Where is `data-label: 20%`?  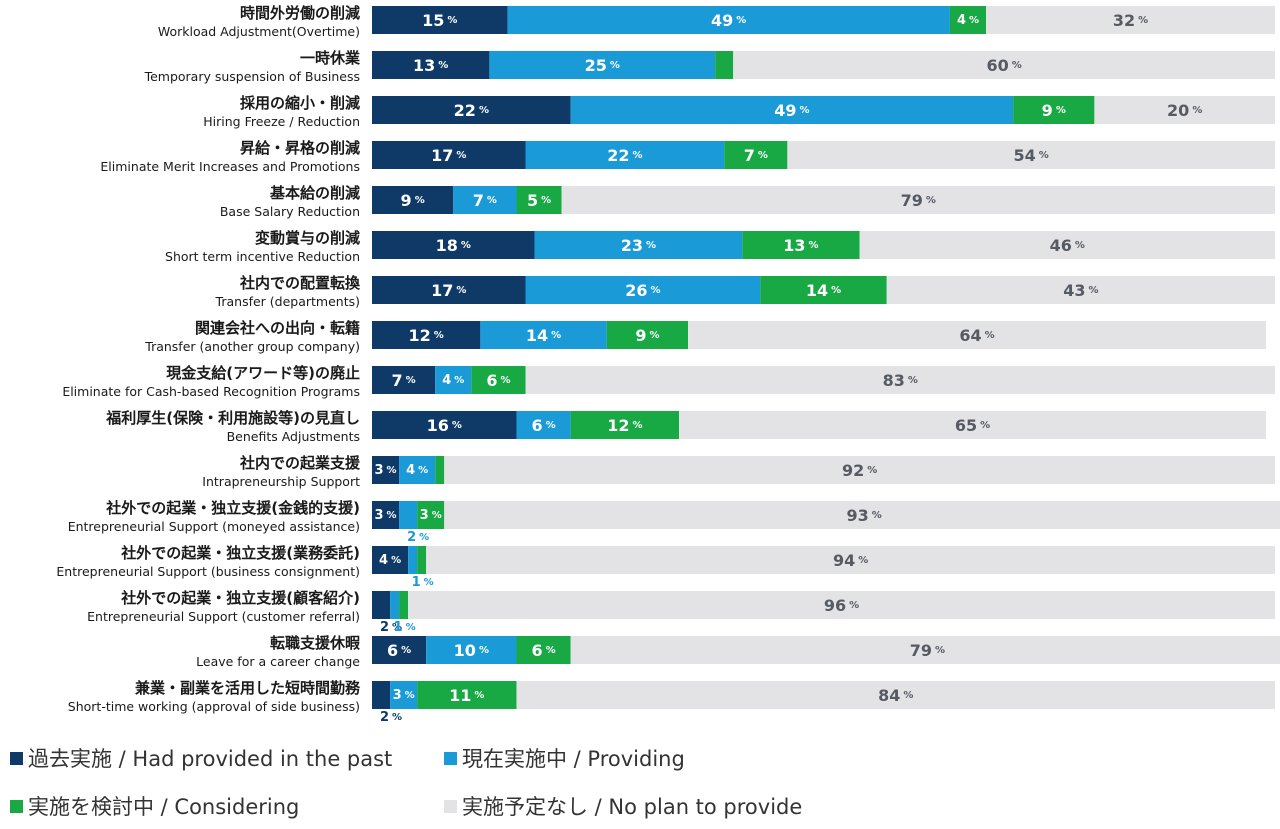 data-label: 20% is located at coordinates (1184, 110).